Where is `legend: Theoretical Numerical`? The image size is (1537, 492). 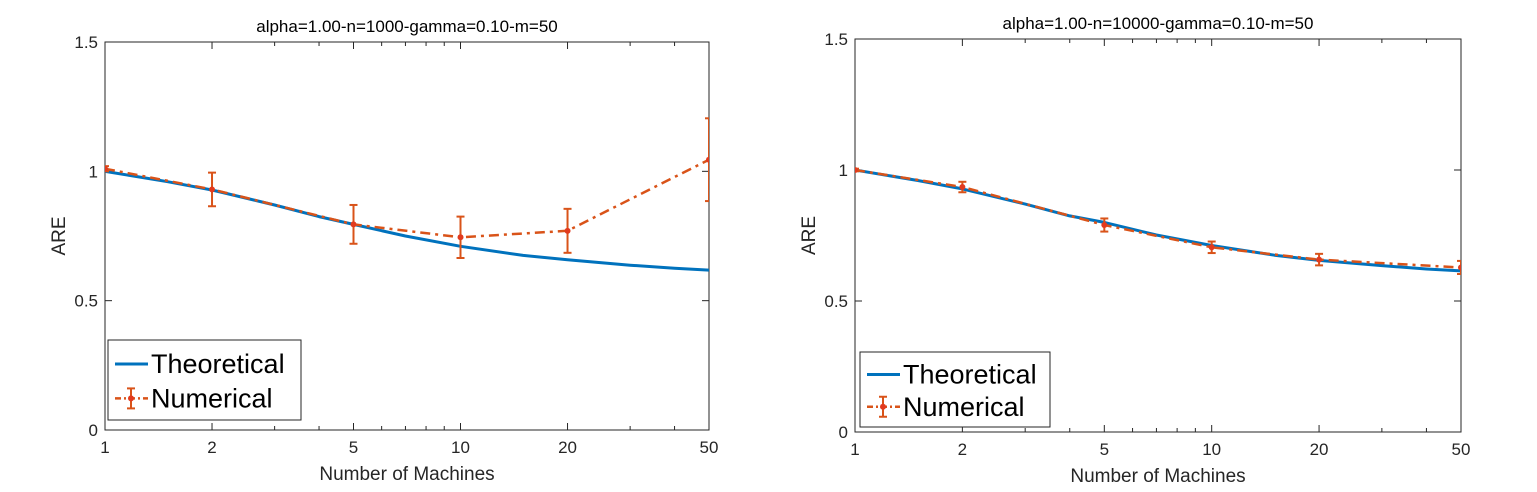 legend: Theoretical Numerical is located at coordinates (204, 380).